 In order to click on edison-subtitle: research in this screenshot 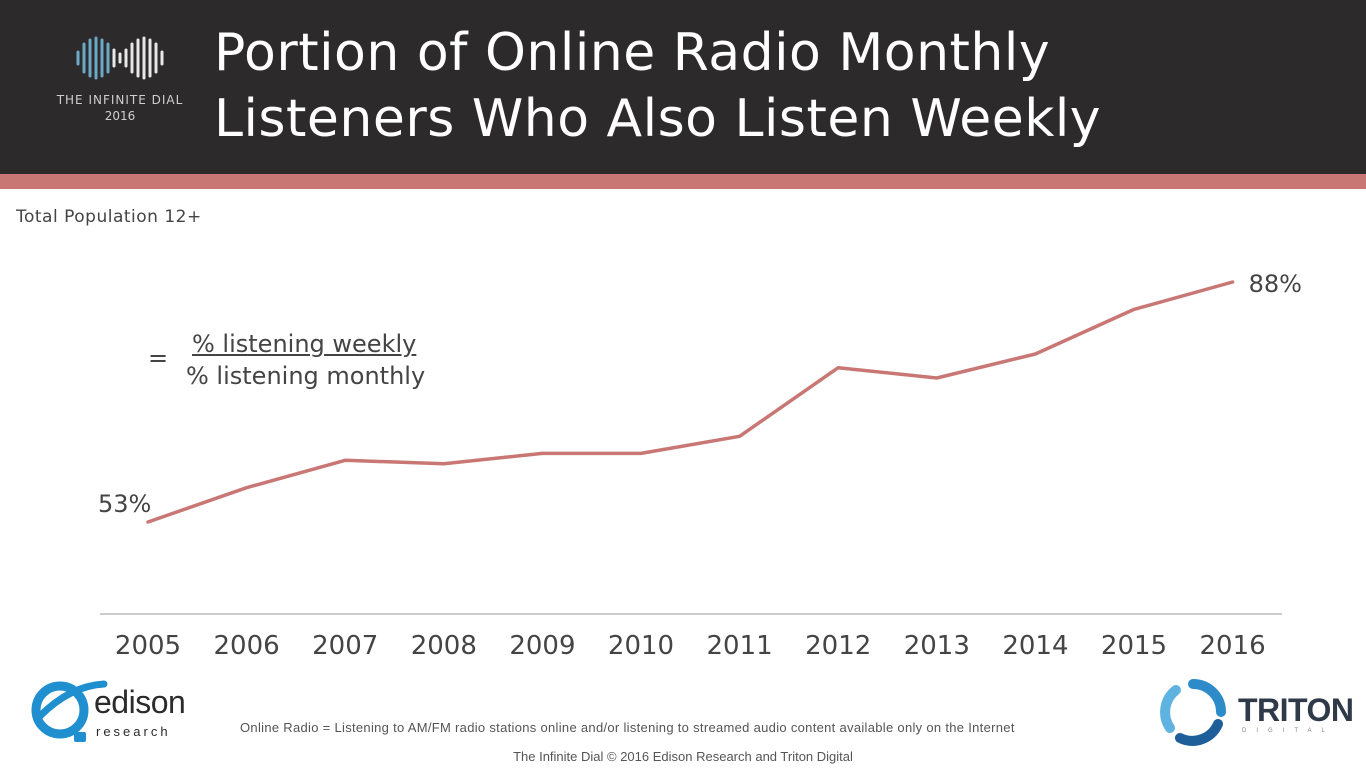, I will do `click(133, 731)`.